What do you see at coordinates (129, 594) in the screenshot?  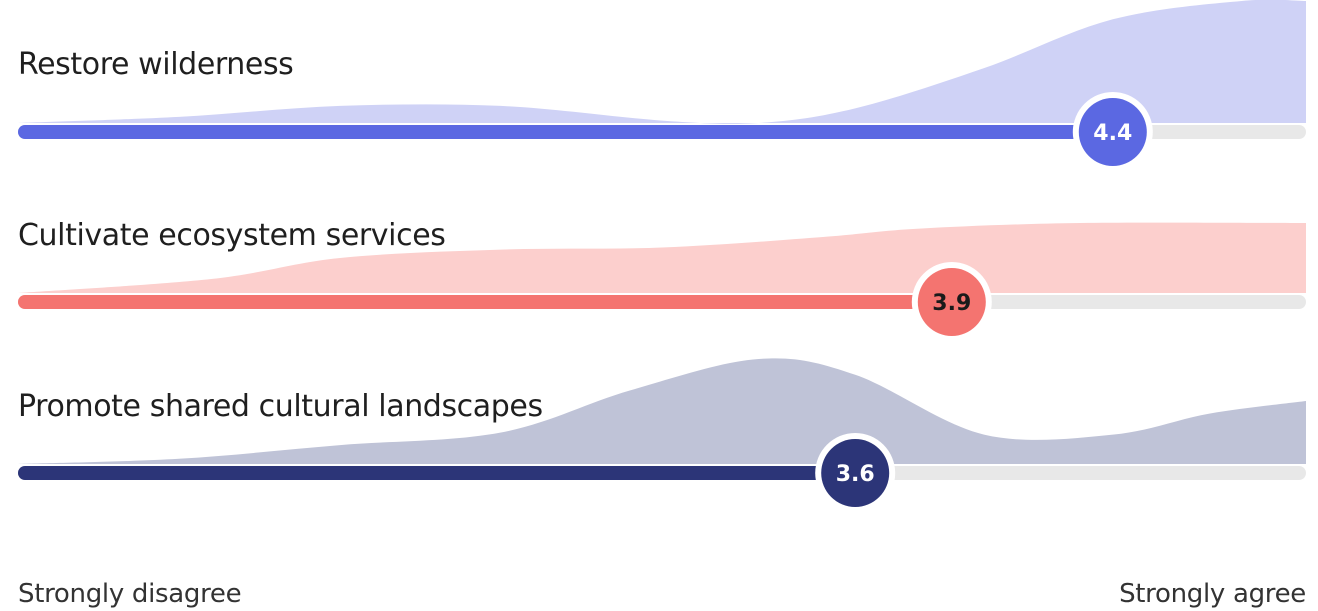 I see `x-axis-left-label: Strongly disagree` at bounding box center [129, 594].